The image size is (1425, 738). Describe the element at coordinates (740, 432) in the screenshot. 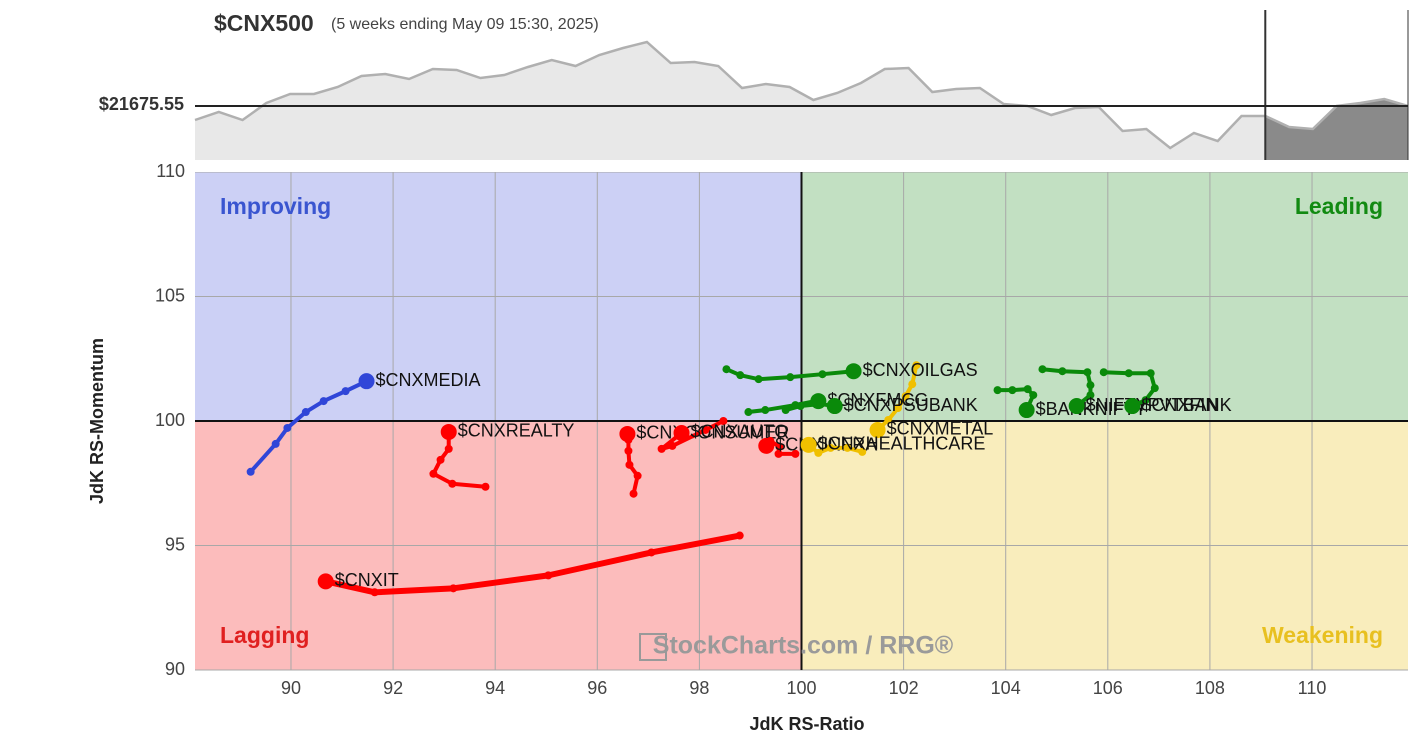

I see `series-label: $CNXAUTO` at that location.